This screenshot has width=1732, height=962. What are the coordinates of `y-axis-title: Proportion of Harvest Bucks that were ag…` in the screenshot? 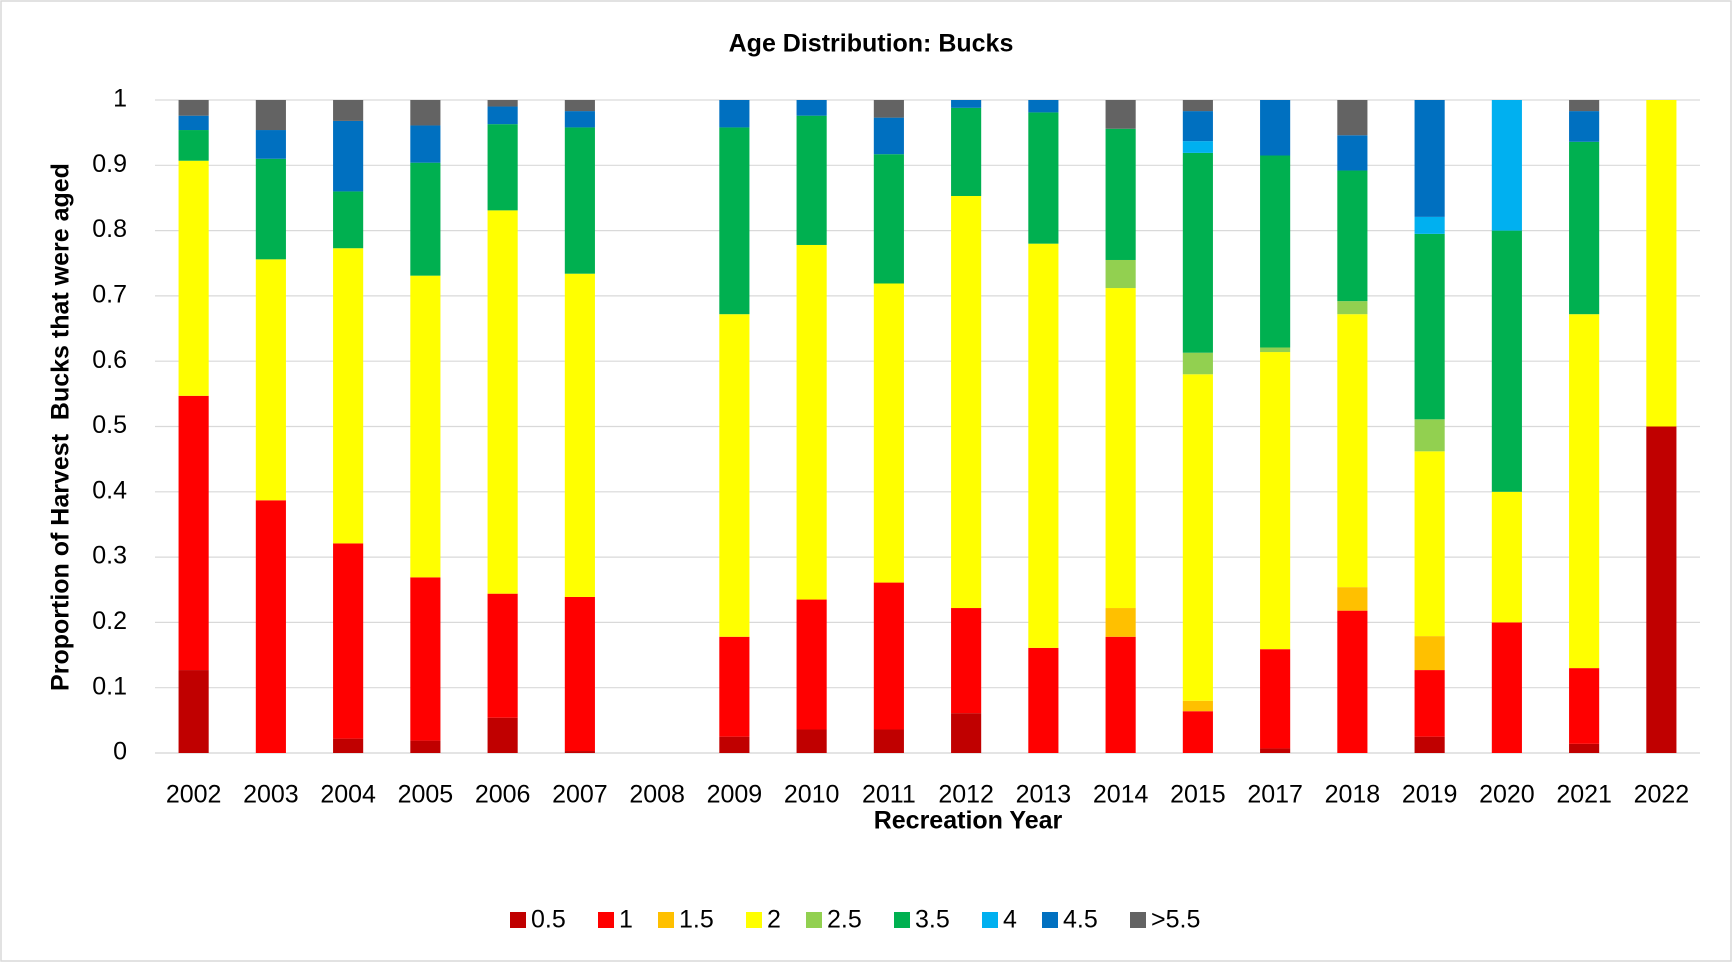 It's located at (61, 427).